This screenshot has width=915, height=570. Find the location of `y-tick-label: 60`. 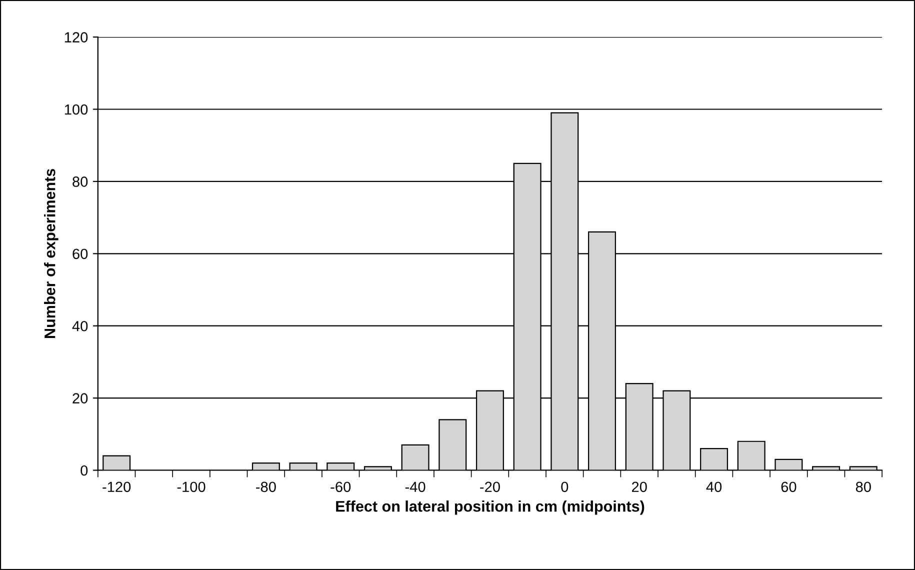

y-tick-label: 60 is located at coordinates (80, 254).